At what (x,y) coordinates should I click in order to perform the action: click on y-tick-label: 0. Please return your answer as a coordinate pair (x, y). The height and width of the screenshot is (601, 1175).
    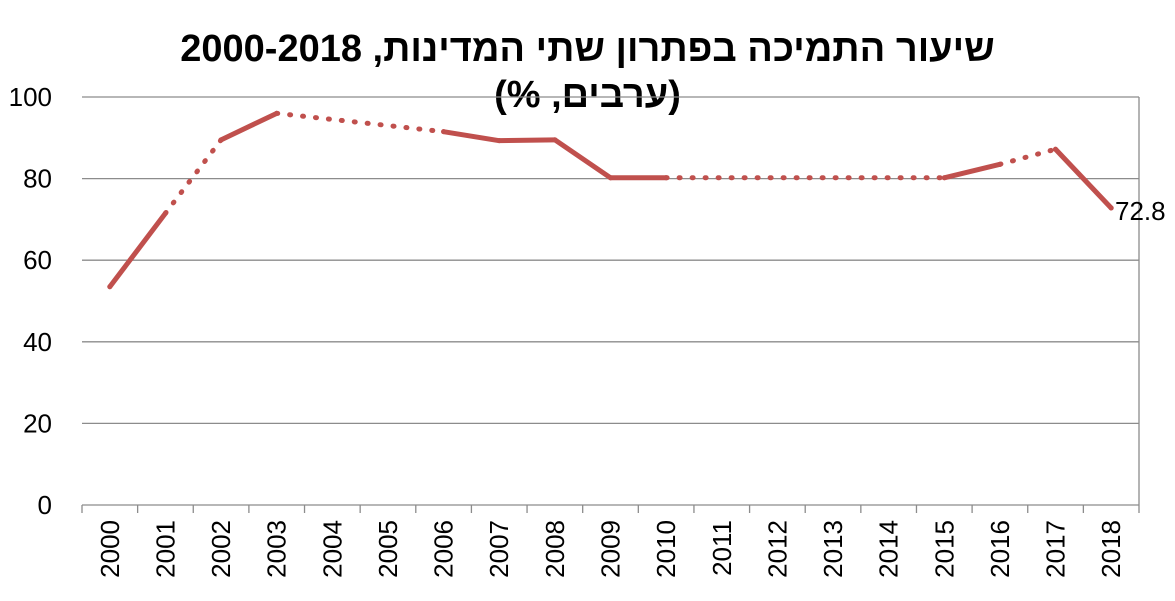
    Looking at the image, I should click on (45, 505).